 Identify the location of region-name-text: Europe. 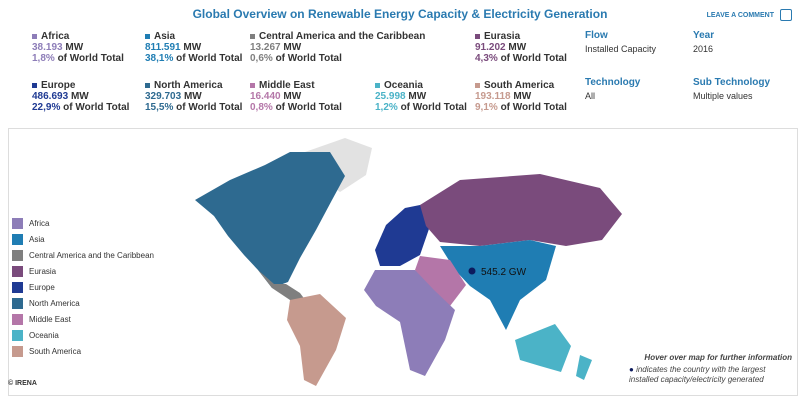
(58, 85).